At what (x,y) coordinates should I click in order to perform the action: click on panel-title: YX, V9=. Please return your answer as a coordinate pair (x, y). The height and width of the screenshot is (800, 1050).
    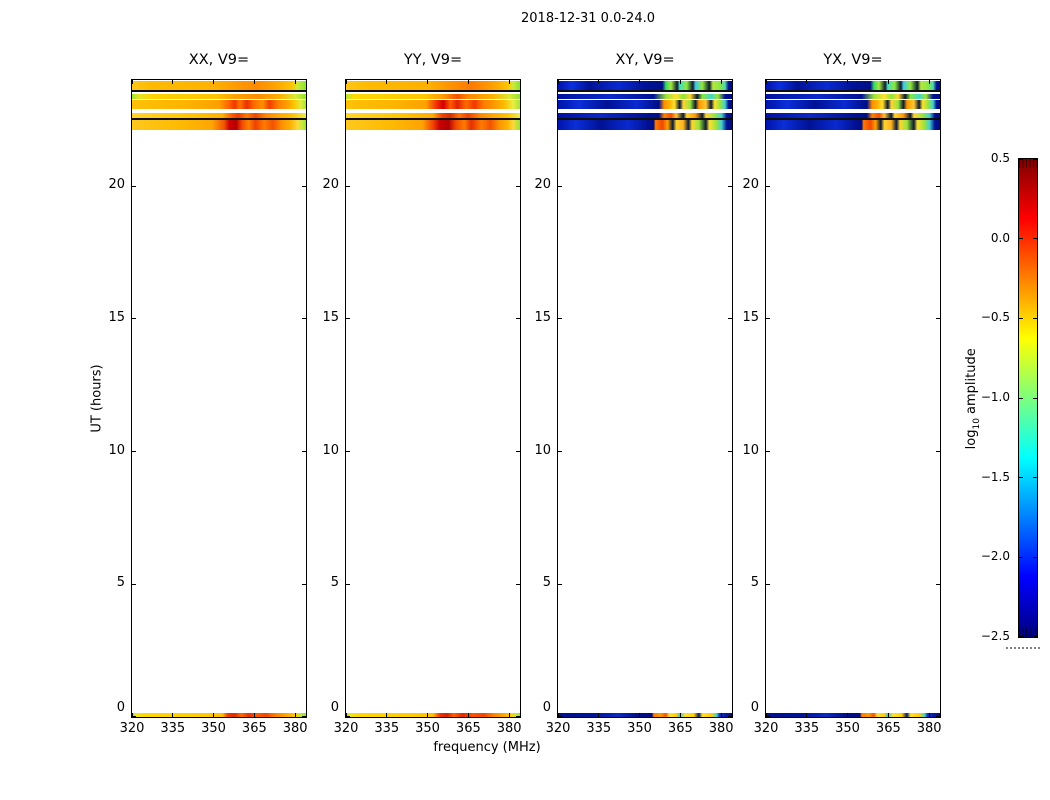
    Looking at the image, I should click on (853, 60).